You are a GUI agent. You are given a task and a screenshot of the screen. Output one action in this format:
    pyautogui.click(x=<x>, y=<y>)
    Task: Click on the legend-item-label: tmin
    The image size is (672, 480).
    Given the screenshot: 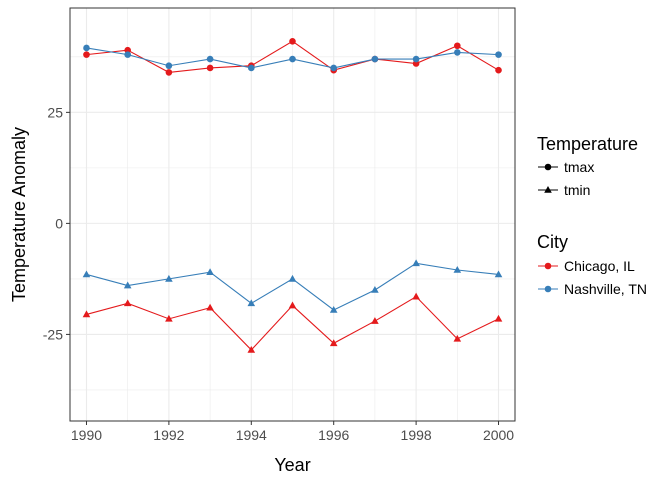 What is the action you would take?
    pyautogui.click(x=577, y=190)
    